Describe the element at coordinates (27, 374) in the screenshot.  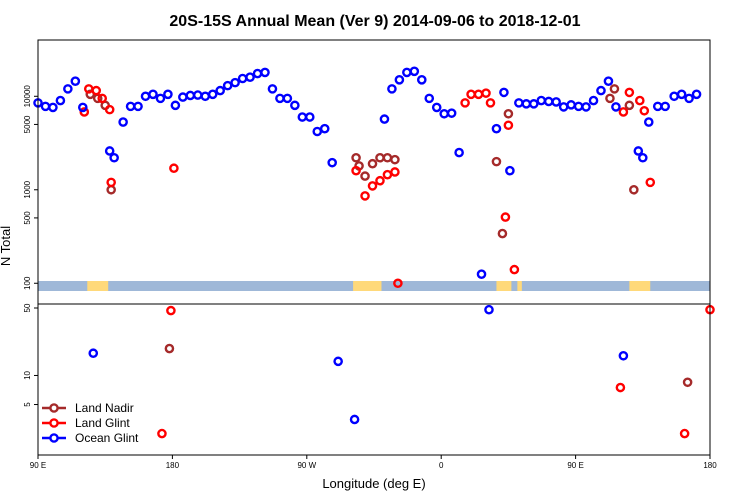
I see `y-tick-label: 10` at that location.